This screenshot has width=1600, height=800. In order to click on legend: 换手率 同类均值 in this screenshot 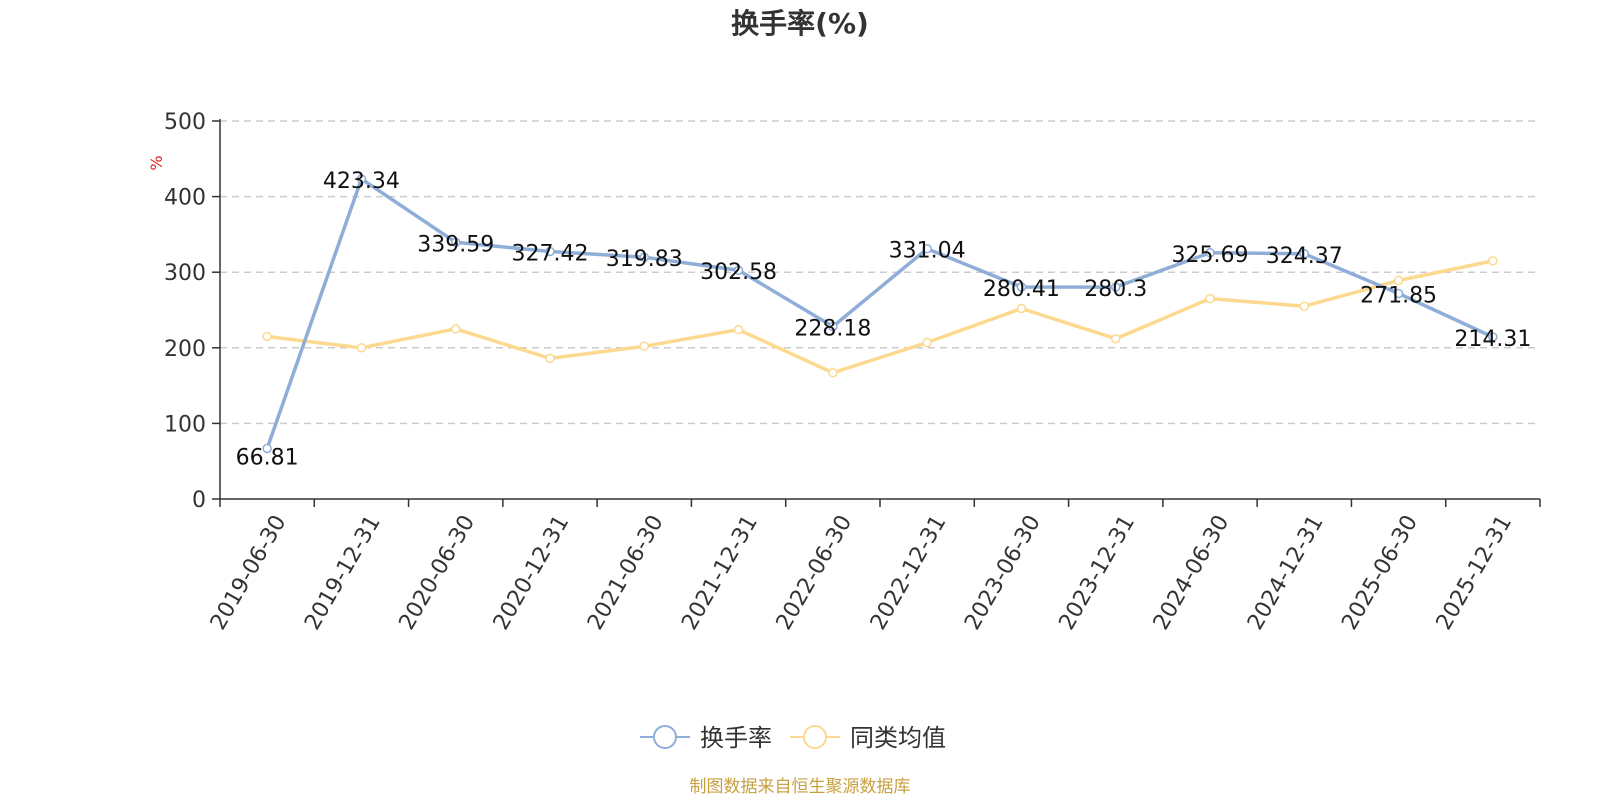, I will do `click(793, 738)`.